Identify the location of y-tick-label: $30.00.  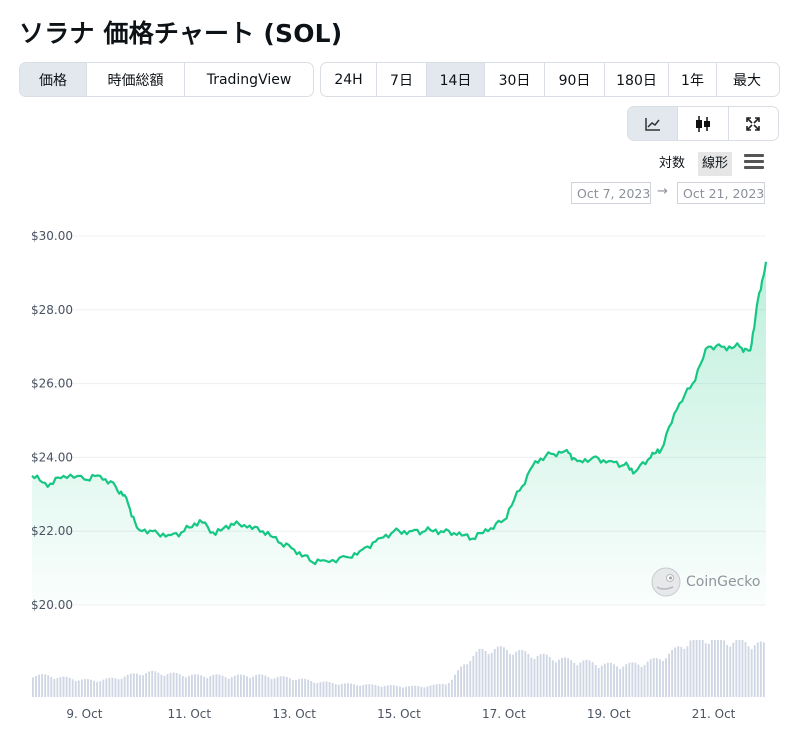
(52, 236).